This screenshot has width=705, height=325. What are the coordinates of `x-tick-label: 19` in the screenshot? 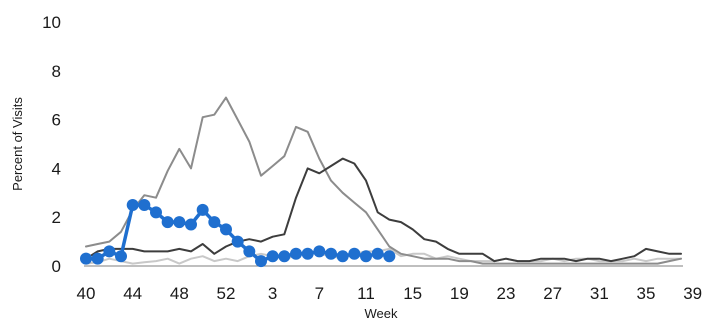 It's located at (459, 293).